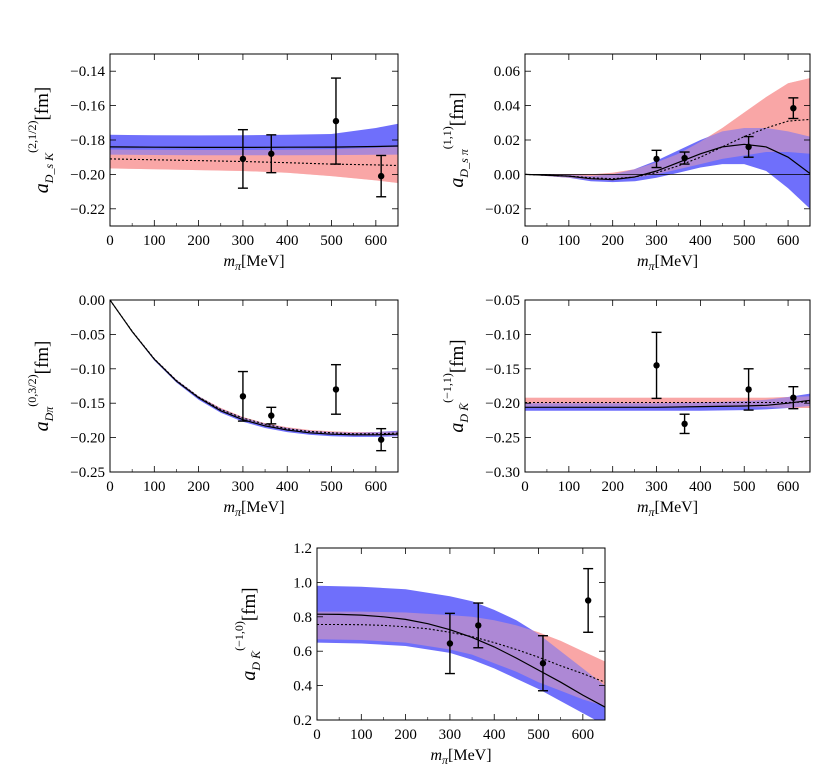 The height and width of the screenshot is (777, 830). Describe the element at coordinates (302, 652) in the screenshot. I see `y-tick-label: 0.6` at that location.